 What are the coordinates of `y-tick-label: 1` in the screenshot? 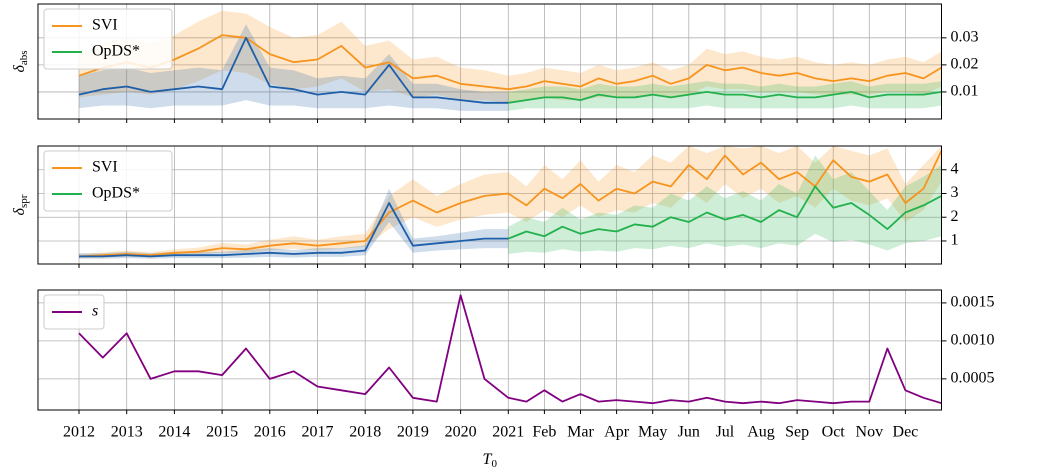 It's located at (955, 240).